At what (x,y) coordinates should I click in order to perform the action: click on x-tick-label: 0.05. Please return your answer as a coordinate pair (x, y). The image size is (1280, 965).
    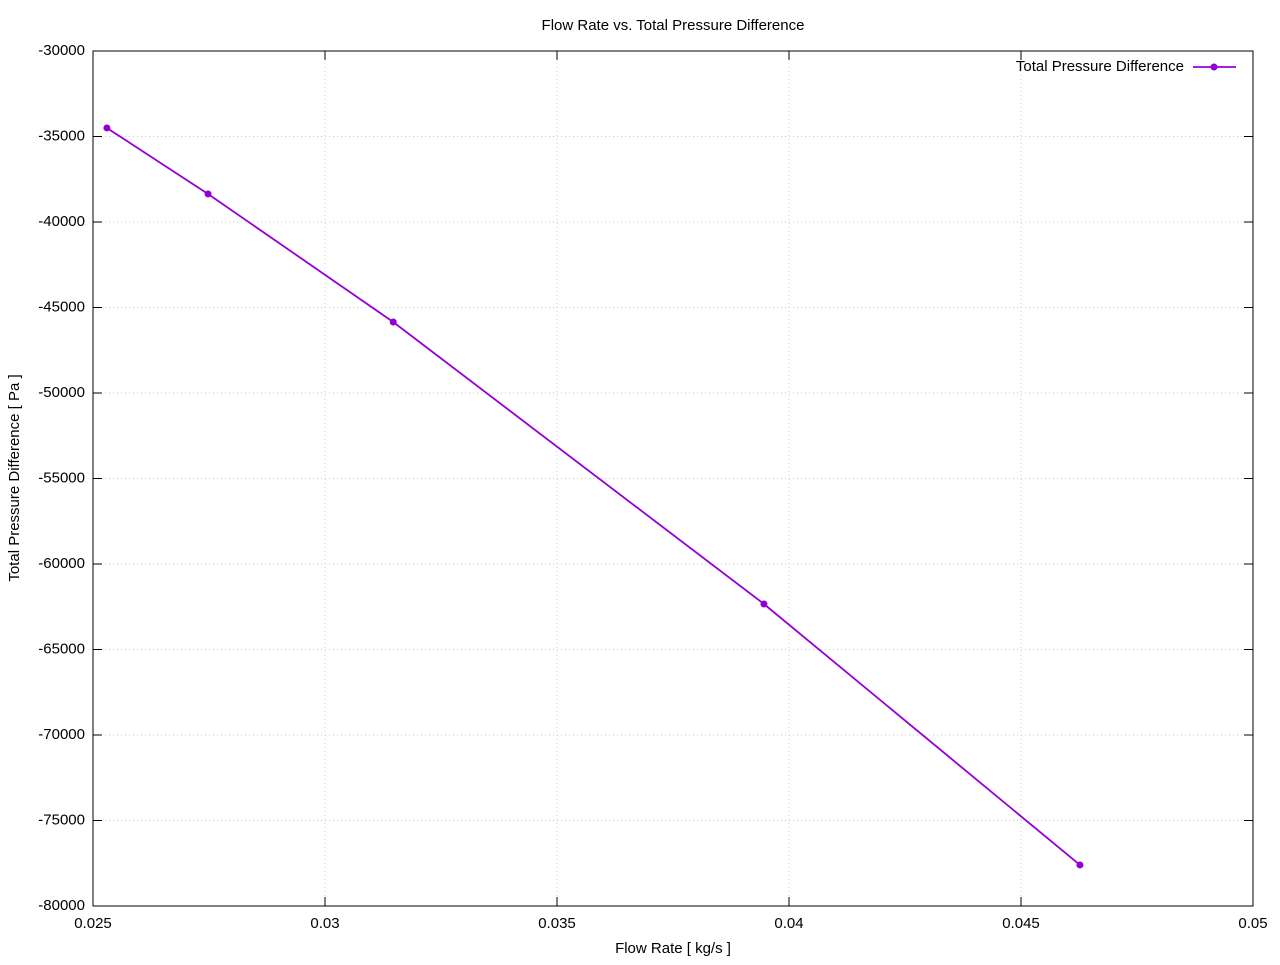
    Looking at the image, I should click on (1252, 923).